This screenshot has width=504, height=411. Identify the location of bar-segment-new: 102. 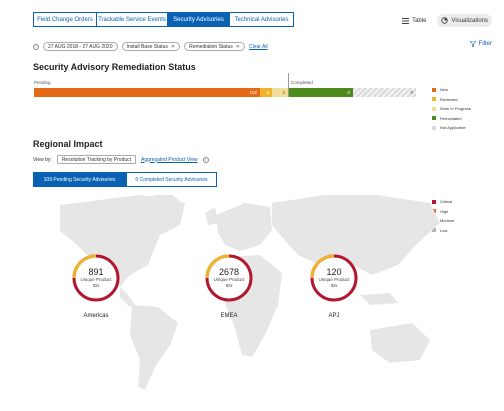
(147, 92).